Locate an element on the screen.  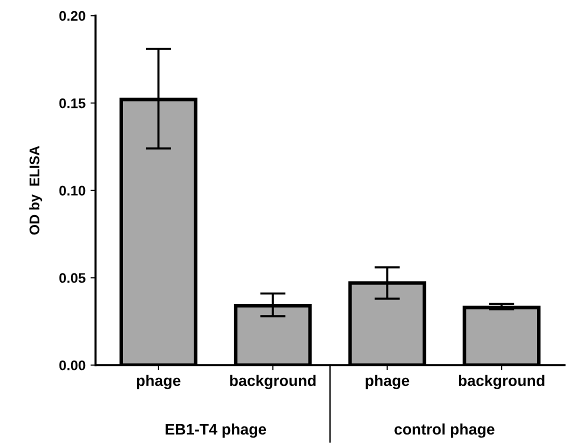
y-tick-label: 0.15 is located at coordinates (72, 103).